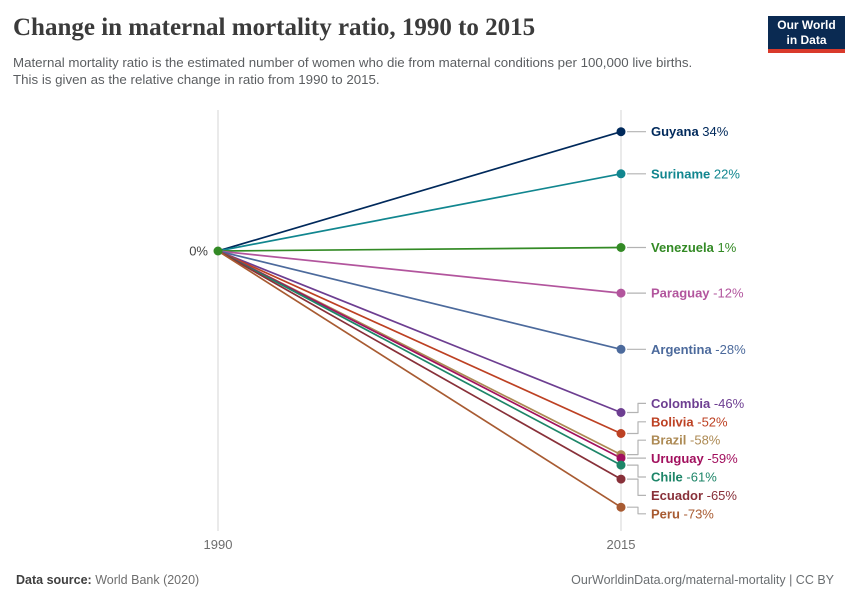  I want to click on series-line-guyana, so click(419, 191).